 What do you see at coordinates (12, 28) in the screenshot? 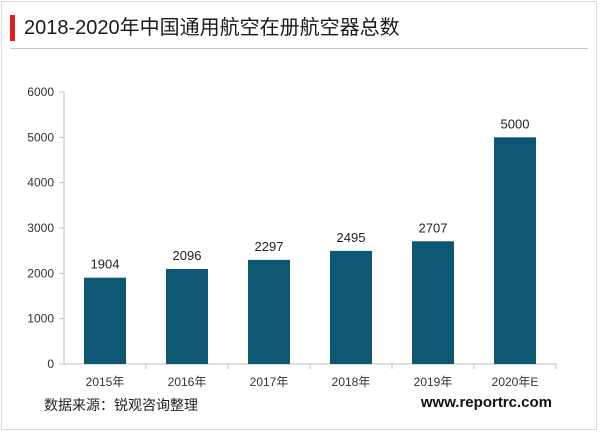
I see `title-accent-bar` at bounding box center [12, 28].